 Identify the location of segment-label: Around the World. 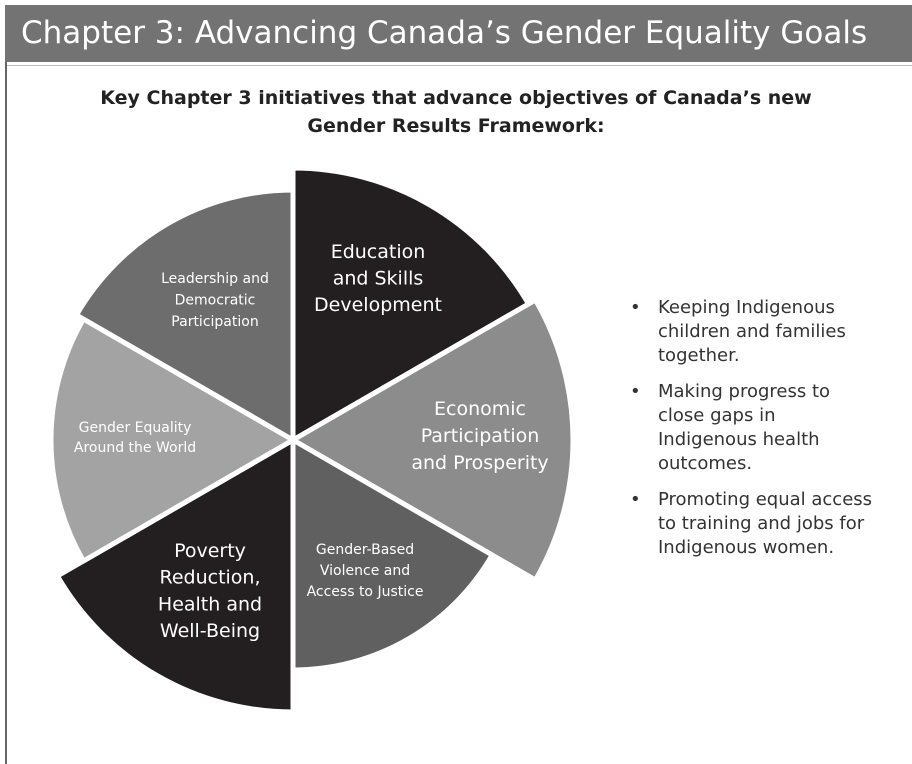
(135, 448).